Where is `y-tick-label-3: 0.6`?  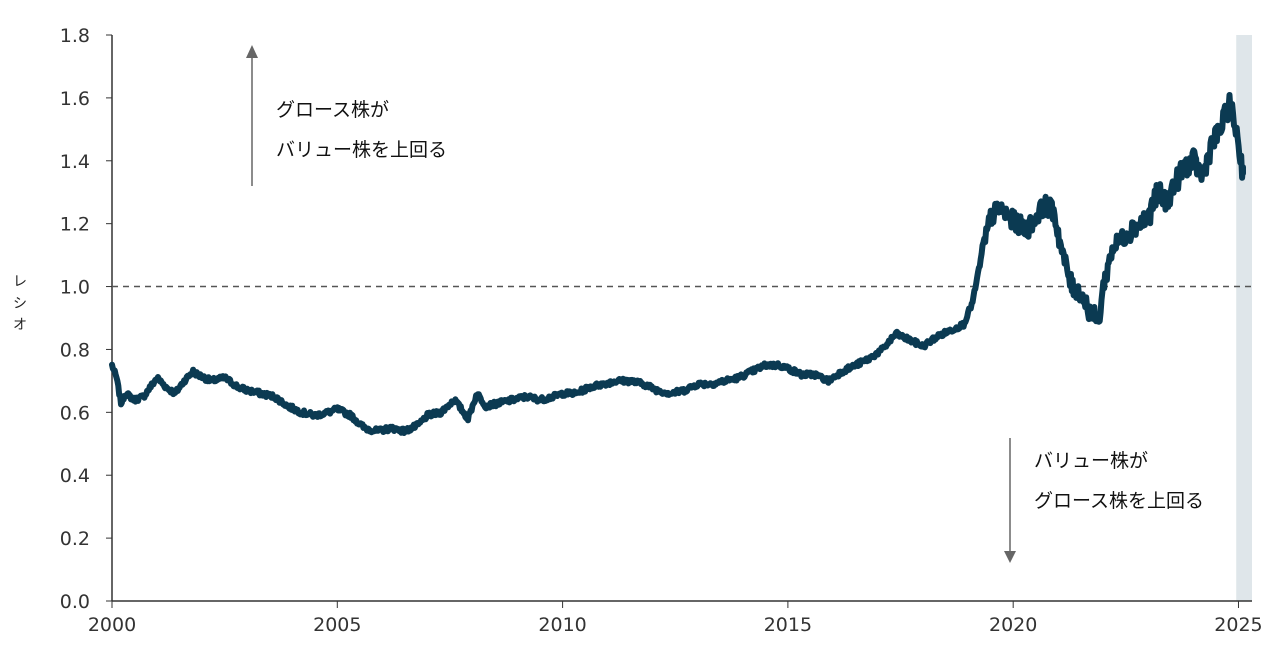
y-tick-label-3: 0.6 is located at coordinates (75, 413).